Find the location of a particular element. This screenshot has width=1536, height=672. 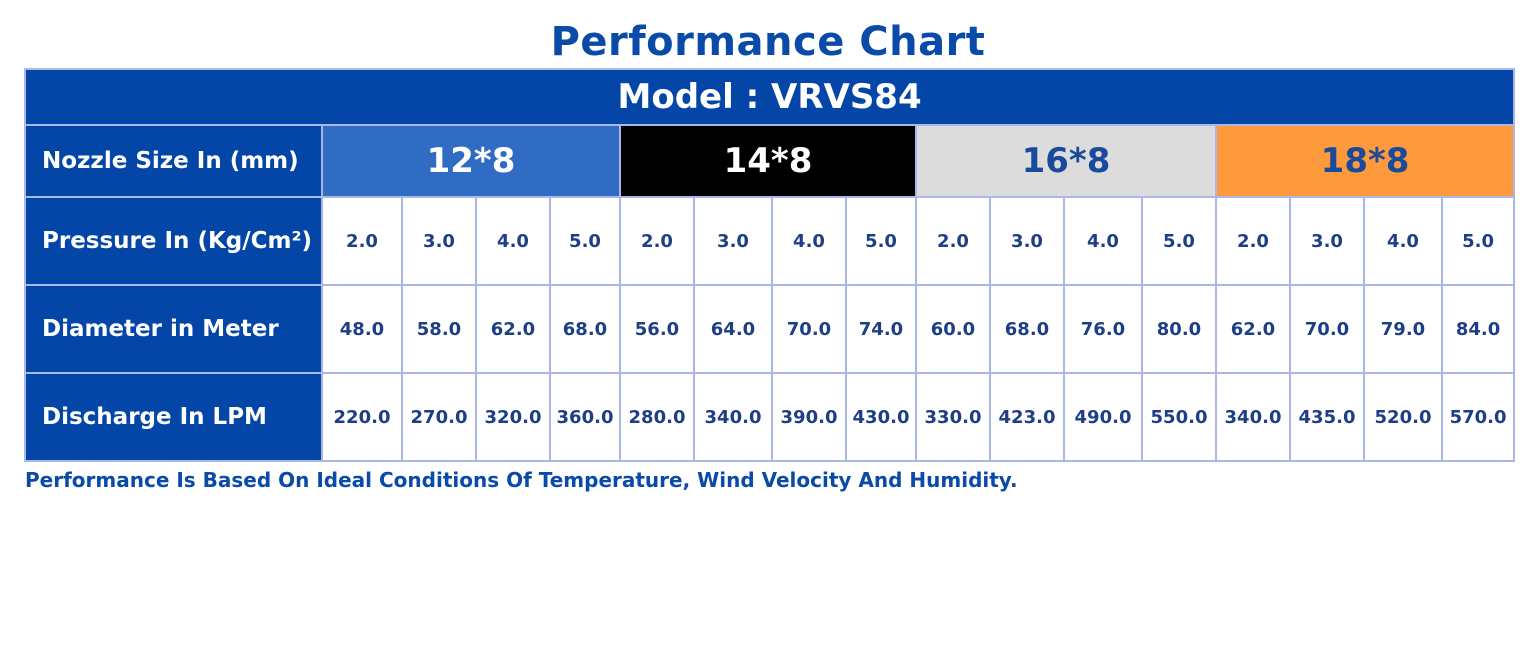

table-cell: 60.0 is located at coordinates (953, 329).